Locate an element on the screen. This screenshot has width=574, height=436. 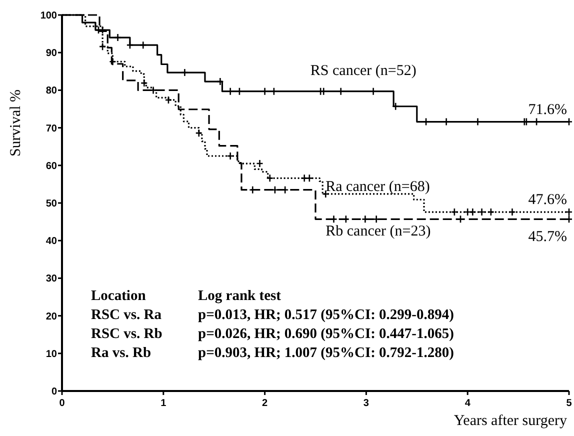
annotation: RSC vs. Rb is located at coordinates (126, 334).